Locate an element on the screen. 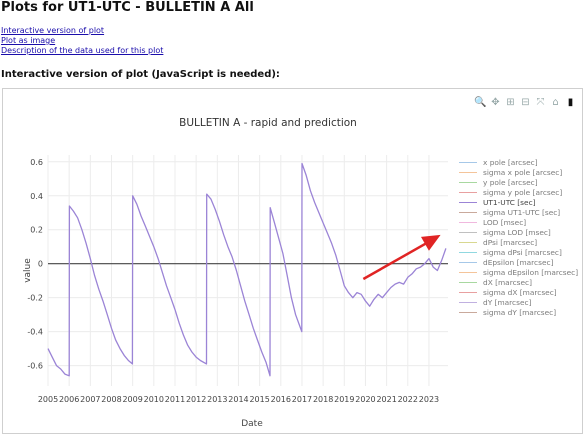 This screenshot has height=437, width=586. legend-item: dX [marcsec] is located at coordinates (518, 282).